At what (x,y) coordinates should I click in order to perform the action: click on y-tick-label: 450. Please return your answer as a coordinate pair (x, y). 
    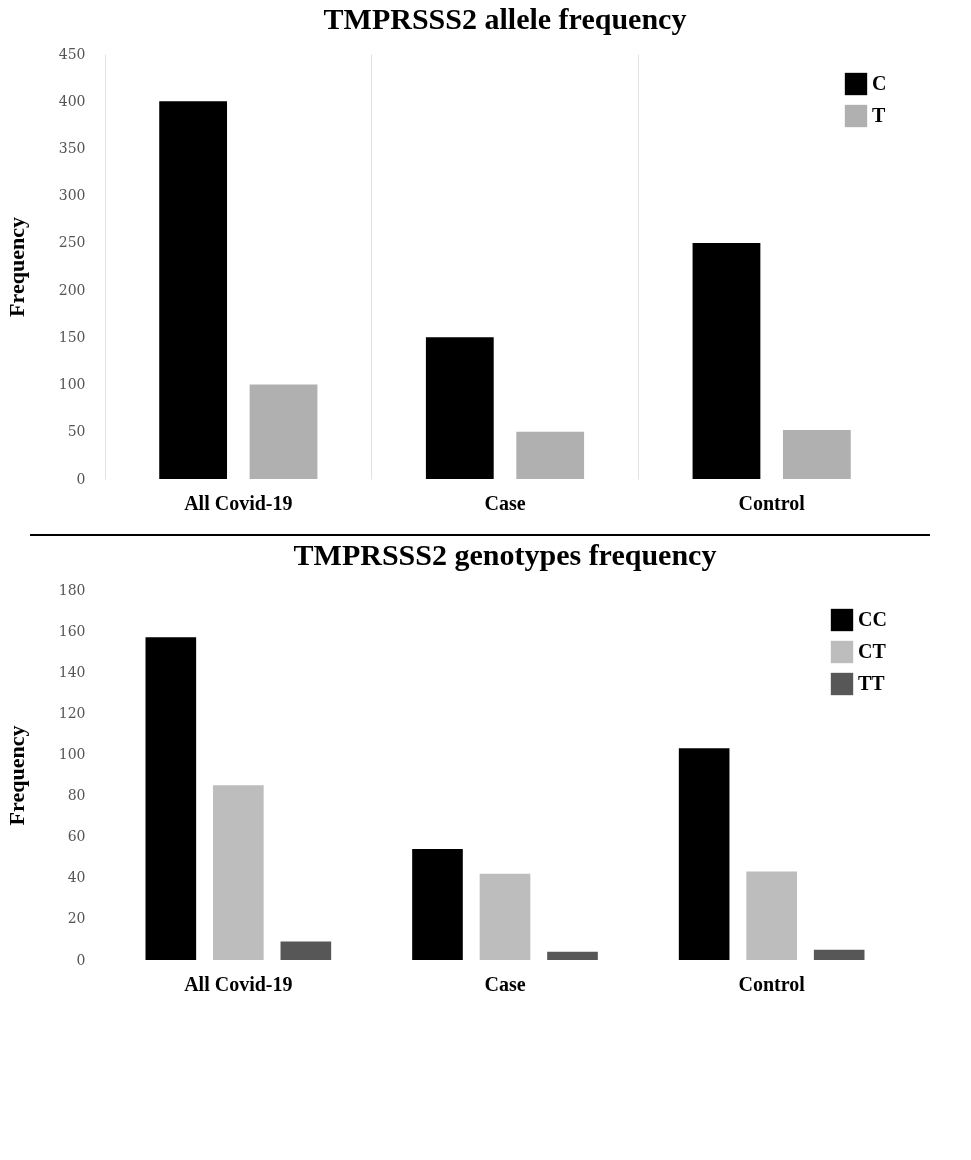
    Looking at the image, I should click on (72, 53).